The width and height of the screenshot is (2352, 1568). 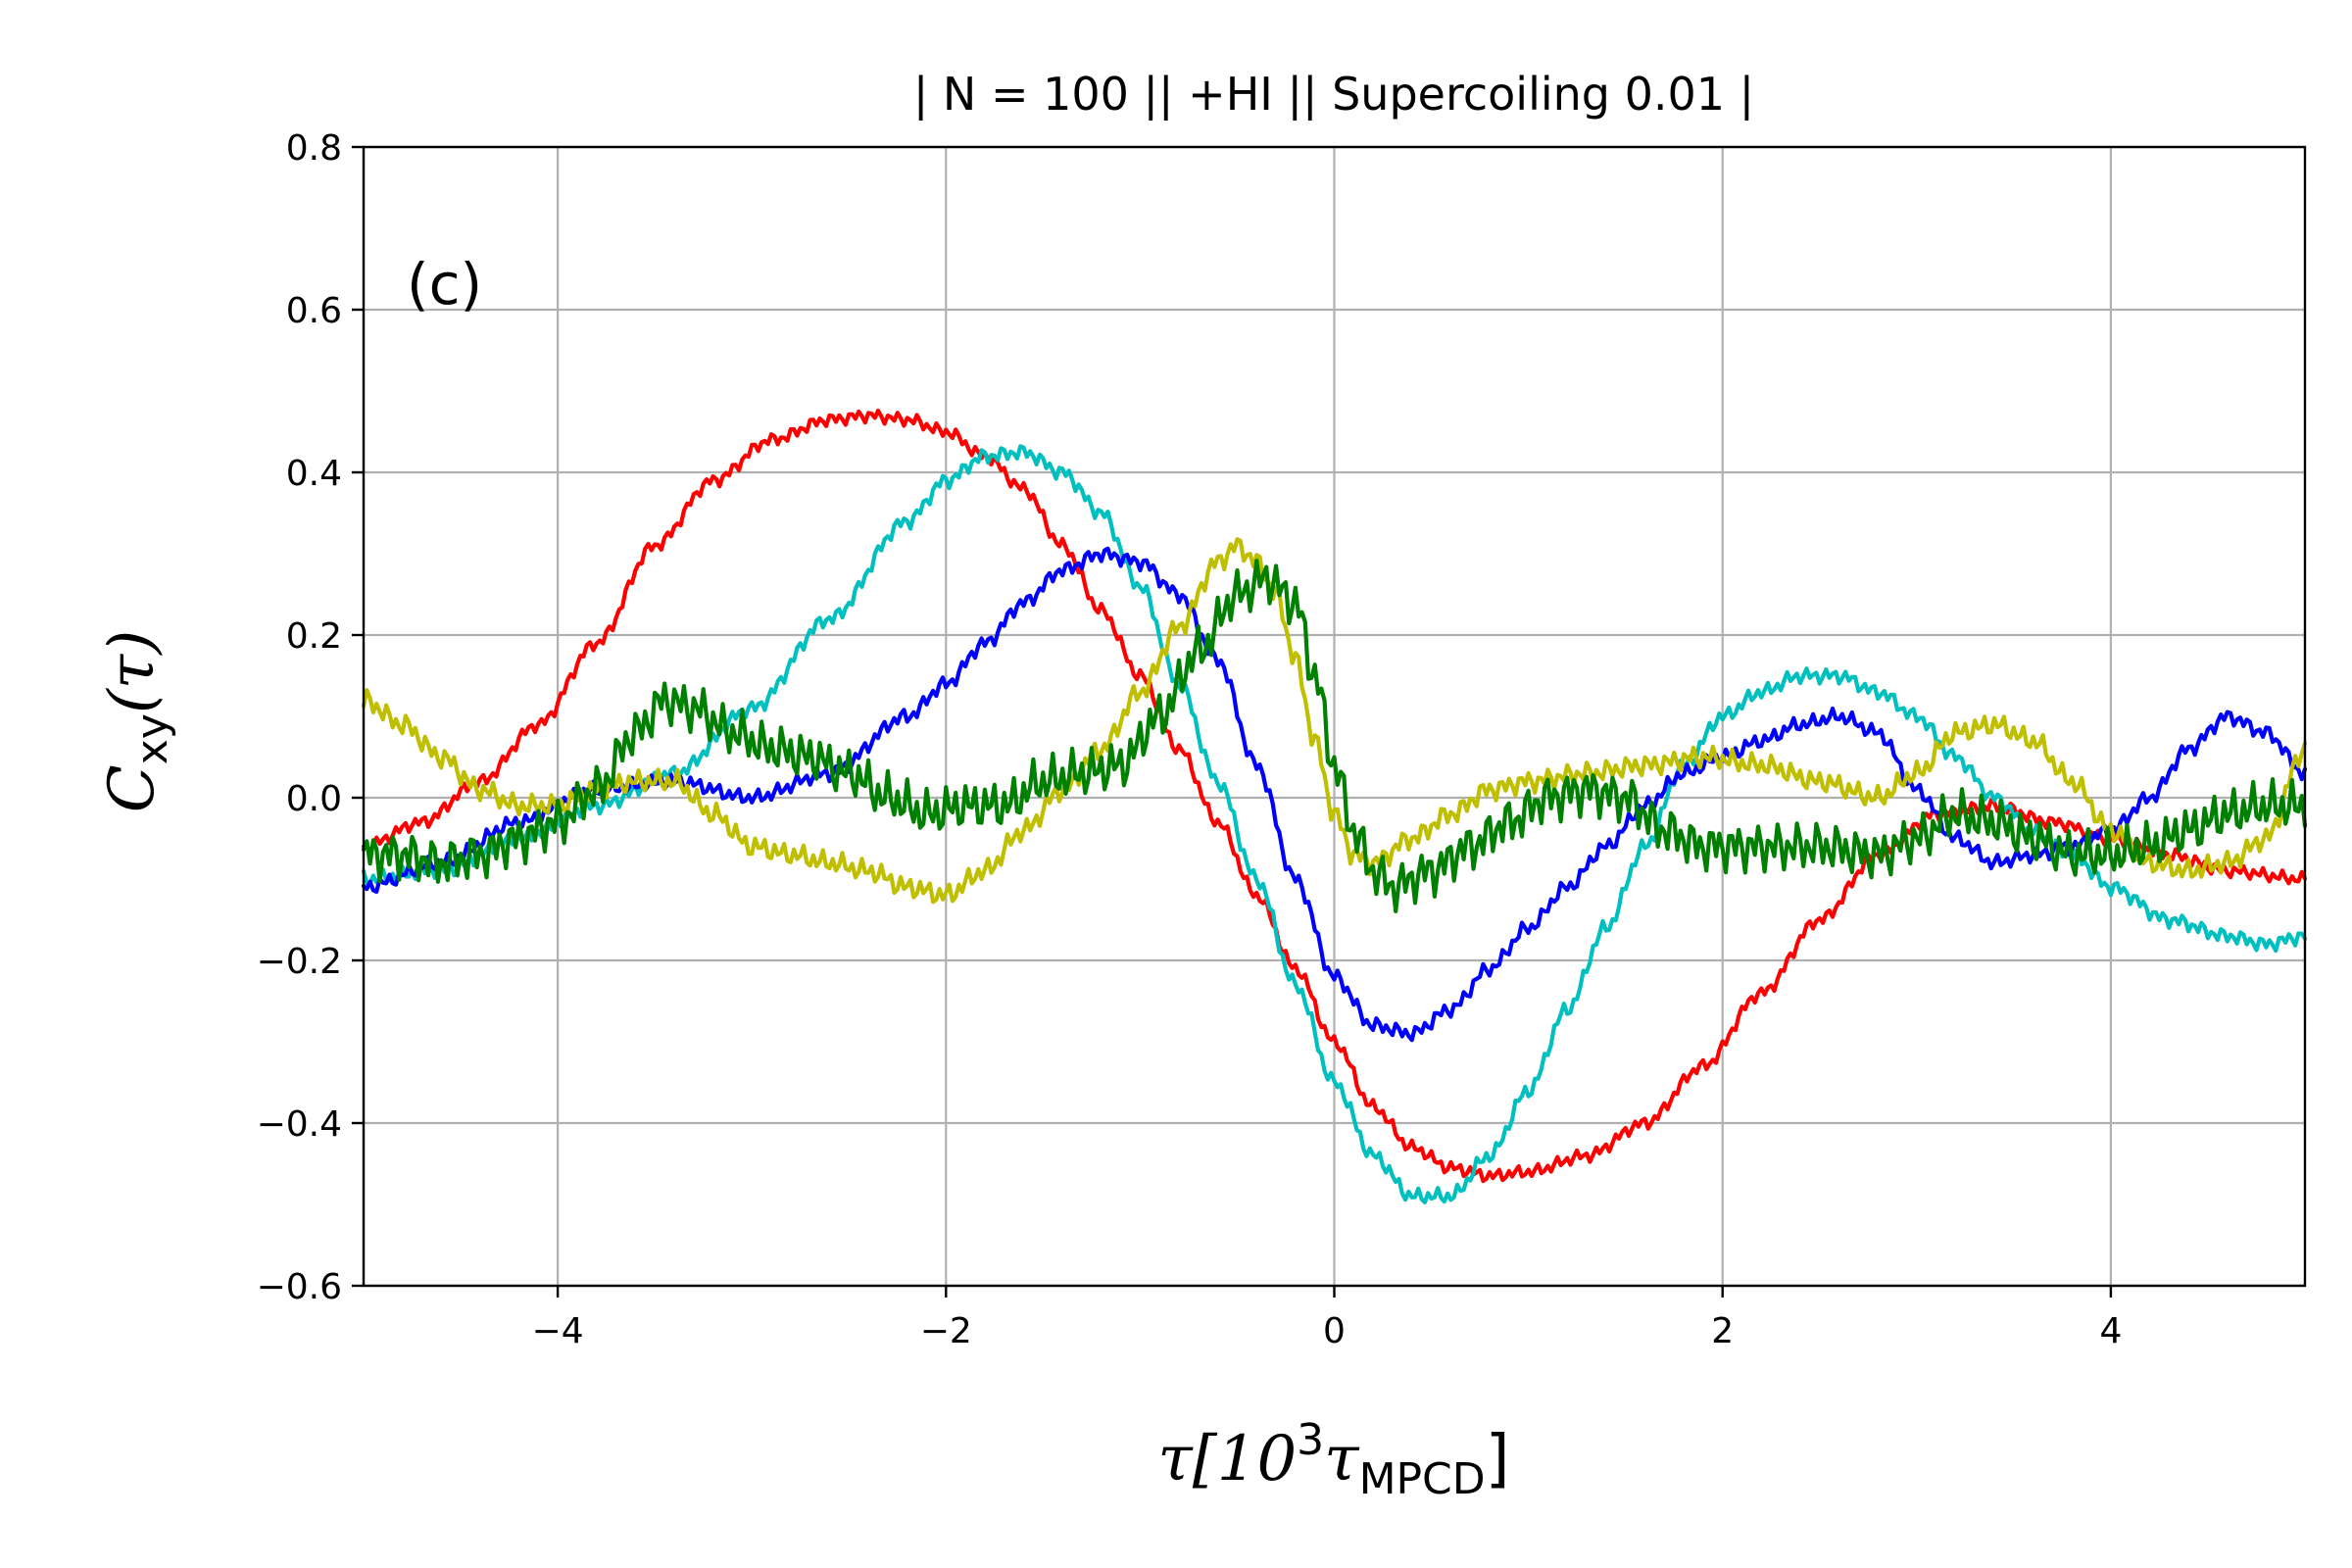 I want to click on y-tick-label-0: −0.6, so click(x=299, y=1287).